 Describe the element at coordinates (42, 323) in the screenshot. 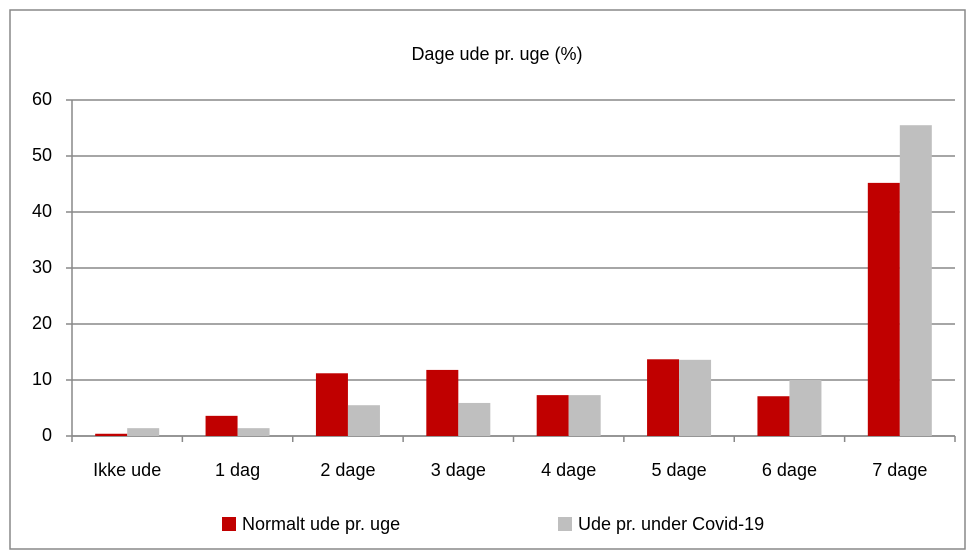

I see `y-tick-label: 20` at that location.